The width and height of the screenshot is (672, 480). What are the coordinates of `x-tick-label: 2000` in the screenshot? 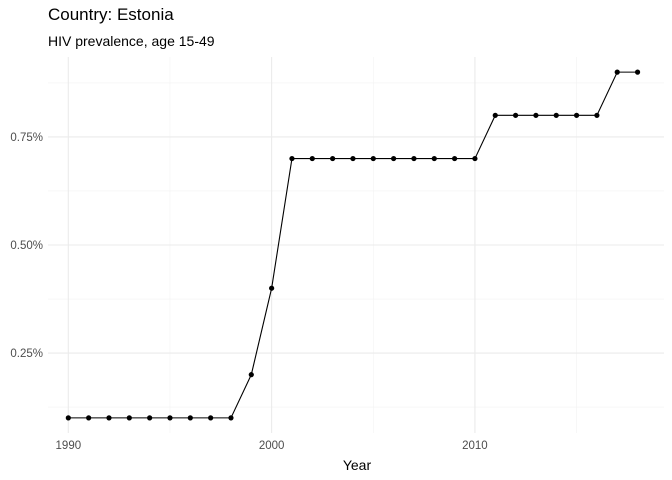 It's located at (272, 446).